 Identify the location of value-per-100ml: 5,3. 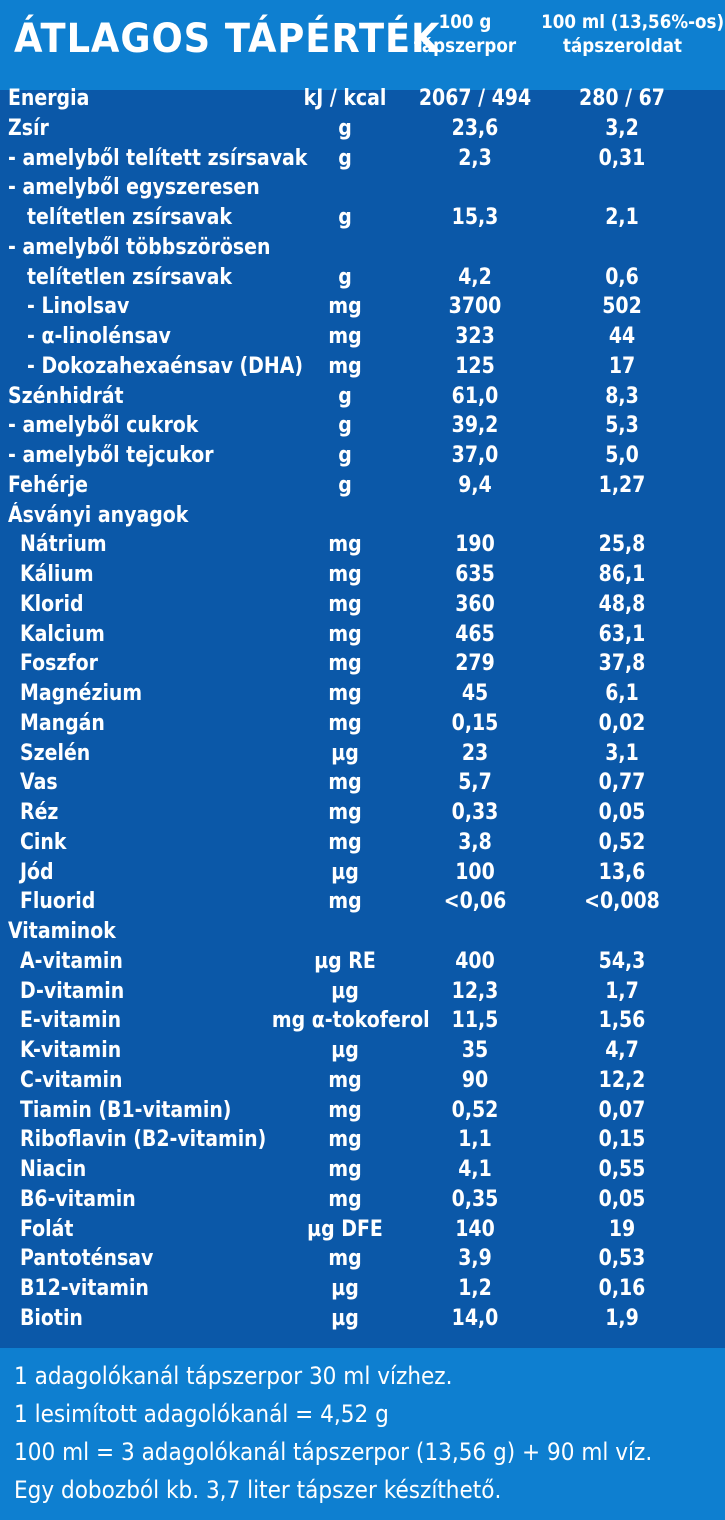
(622, 426).